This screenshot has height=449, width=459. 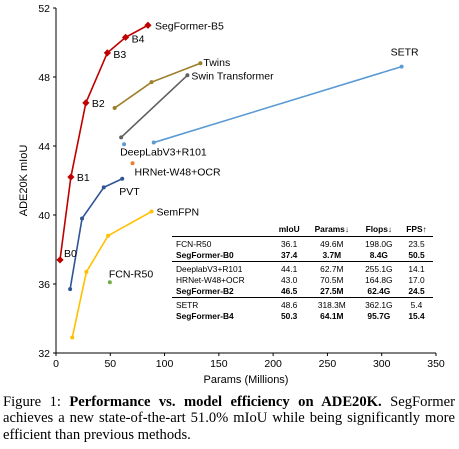 What do you see at coordinates (416, 291) in the screenshot?
I see `cell-fps: 24.5` at bounding box center [416, 291].